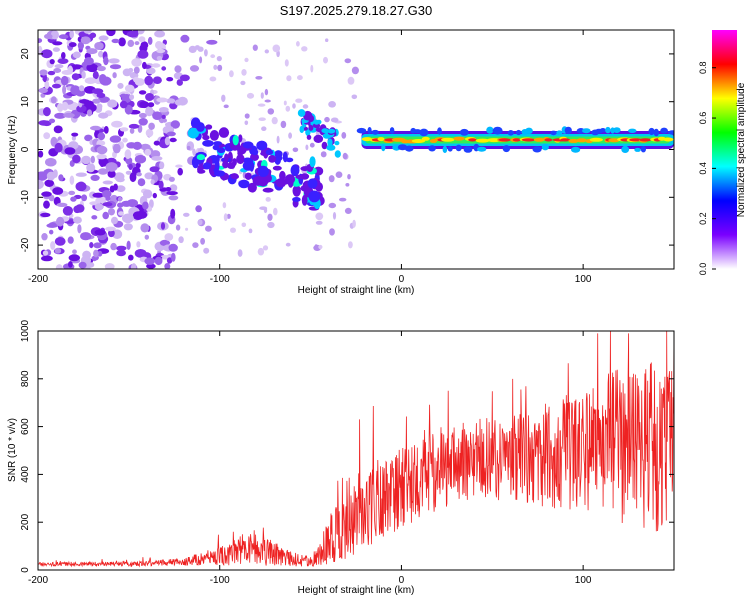 This screenshot has height=605, width=750. What do you see at coordinates (25, 102) in the screenshot?
I see `y-tick-label: 10` at bounding box center [25, 102].